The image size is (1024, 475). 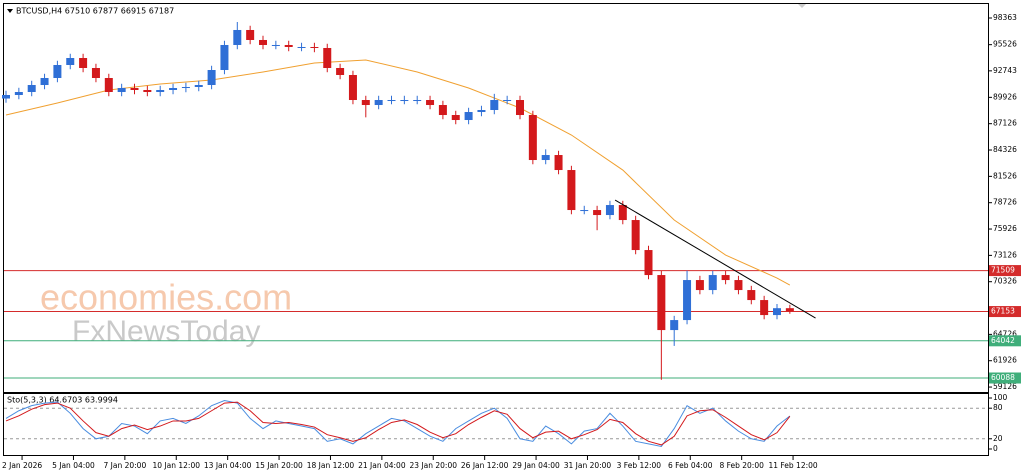 I want to click on x-tick-label: 5 Jan 04:00, so click(x=73, y=465).